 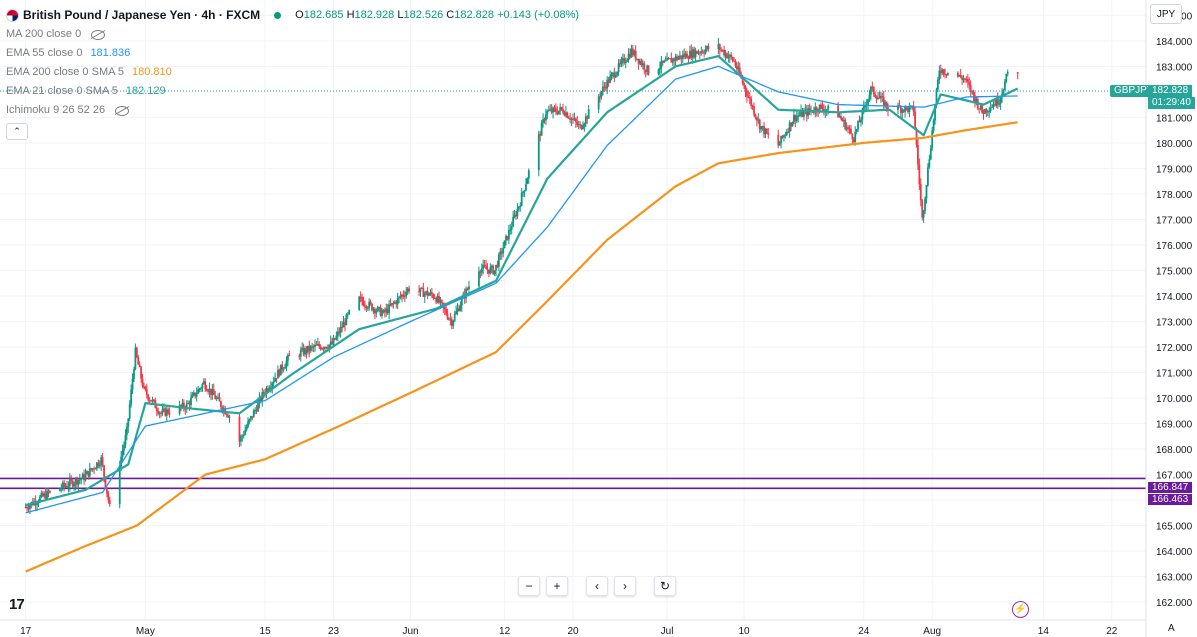 I want to click on collapse-legend-button: ⌃, so click(x=17, y=131).